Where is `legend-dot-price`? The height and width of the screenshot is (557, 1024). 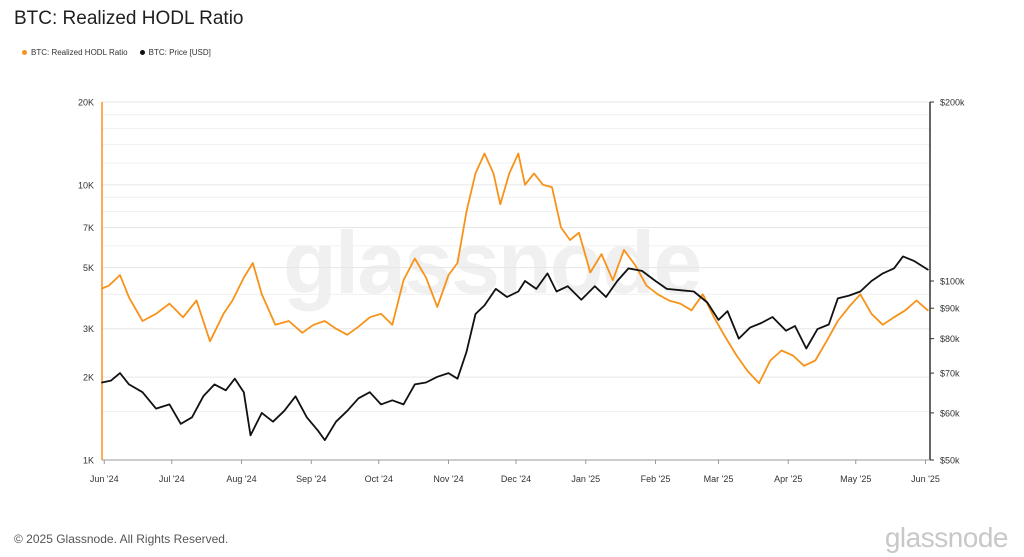 legend-dot-price is located at coordinates (142, 52).